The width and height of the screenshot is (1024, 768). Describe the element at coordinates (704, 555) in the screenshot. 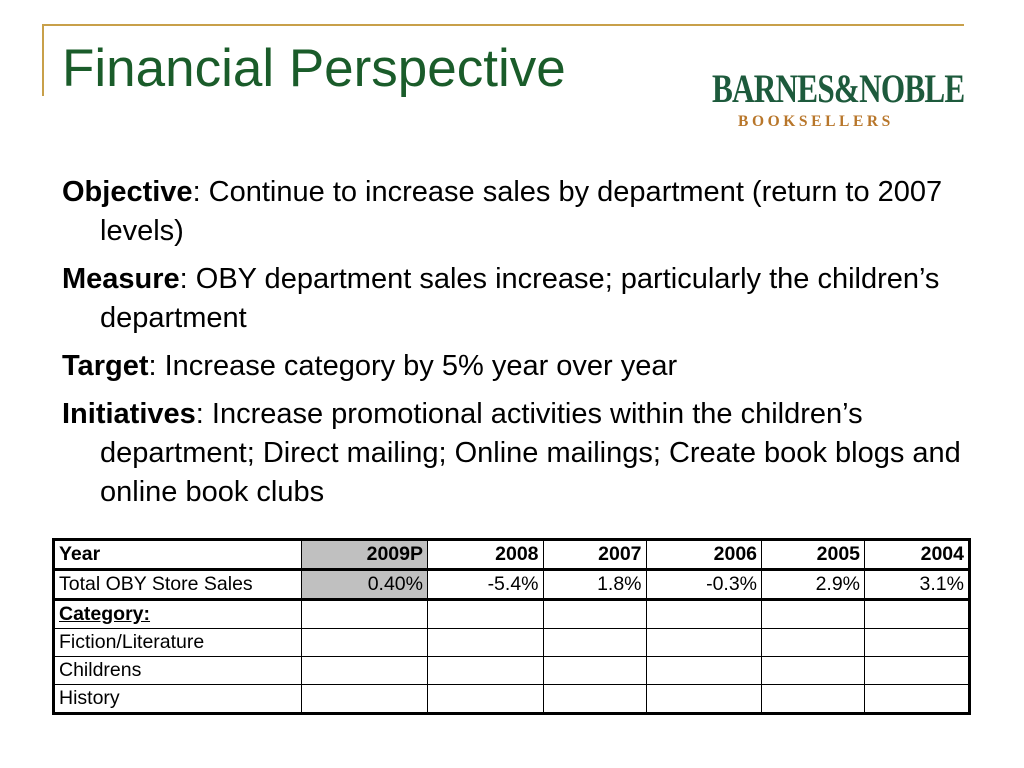

I see `header-cell: 2006` at that location.